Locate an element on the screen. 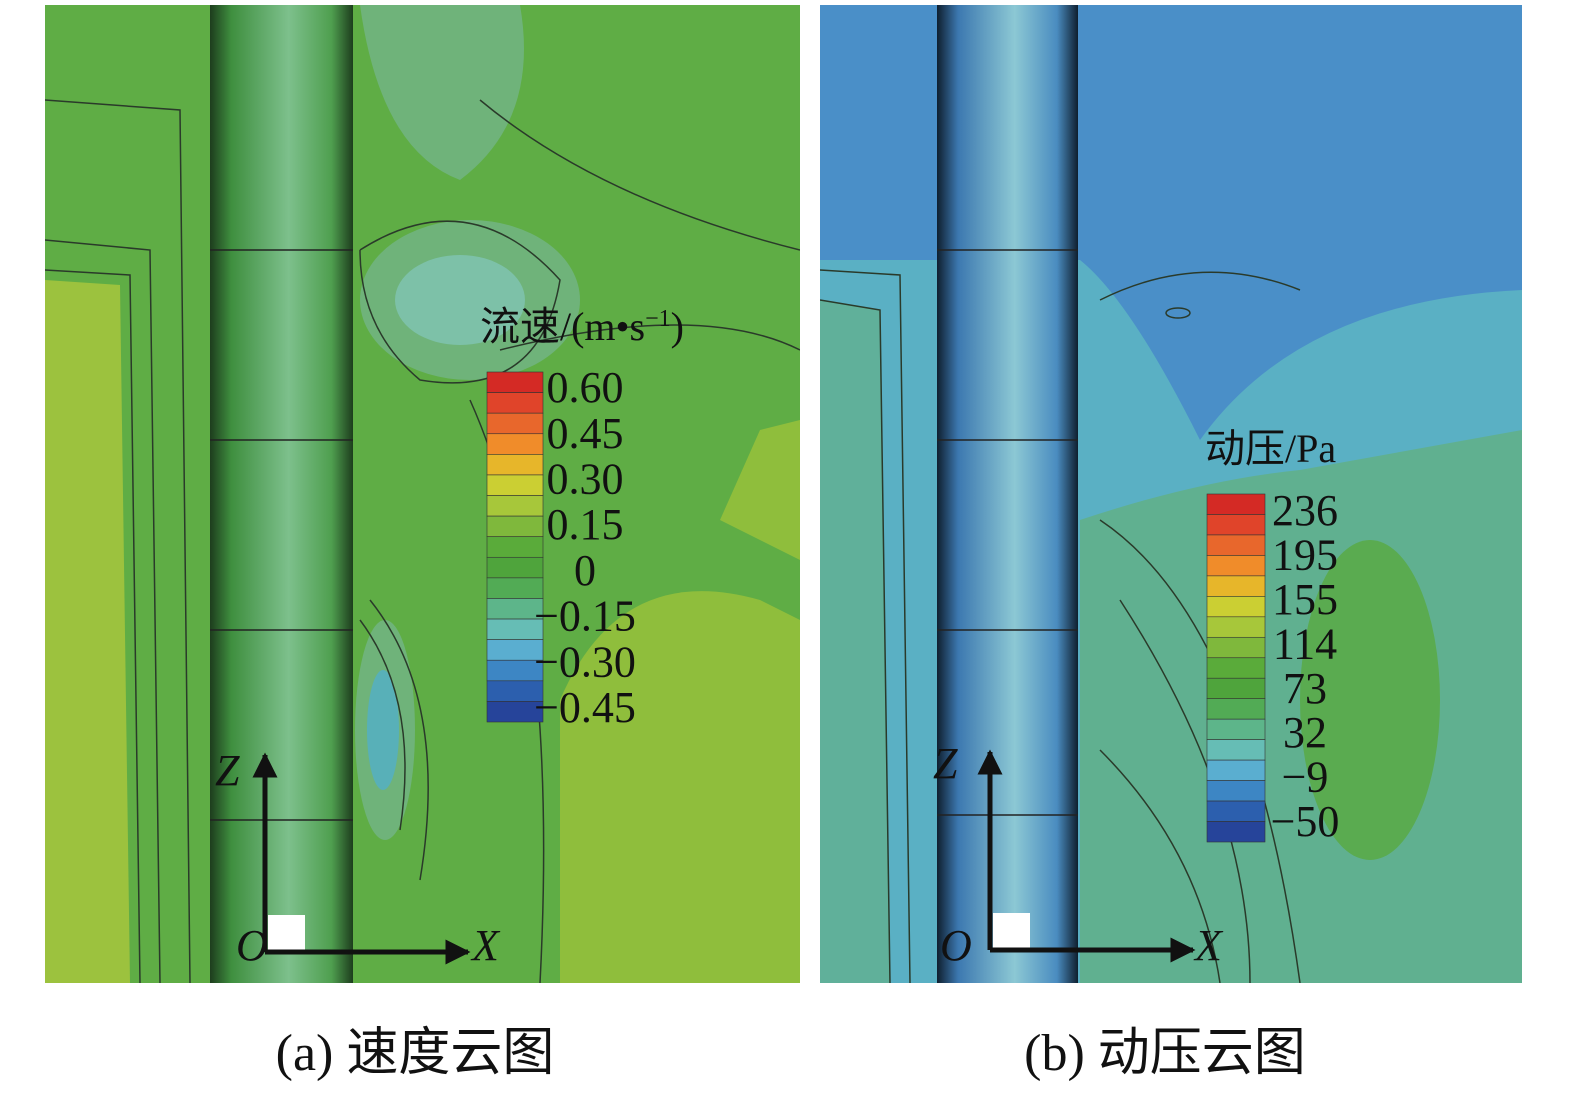 The image size is (1575, 1104). colorbar-label: 236 is located at coordinates (1305, 510).